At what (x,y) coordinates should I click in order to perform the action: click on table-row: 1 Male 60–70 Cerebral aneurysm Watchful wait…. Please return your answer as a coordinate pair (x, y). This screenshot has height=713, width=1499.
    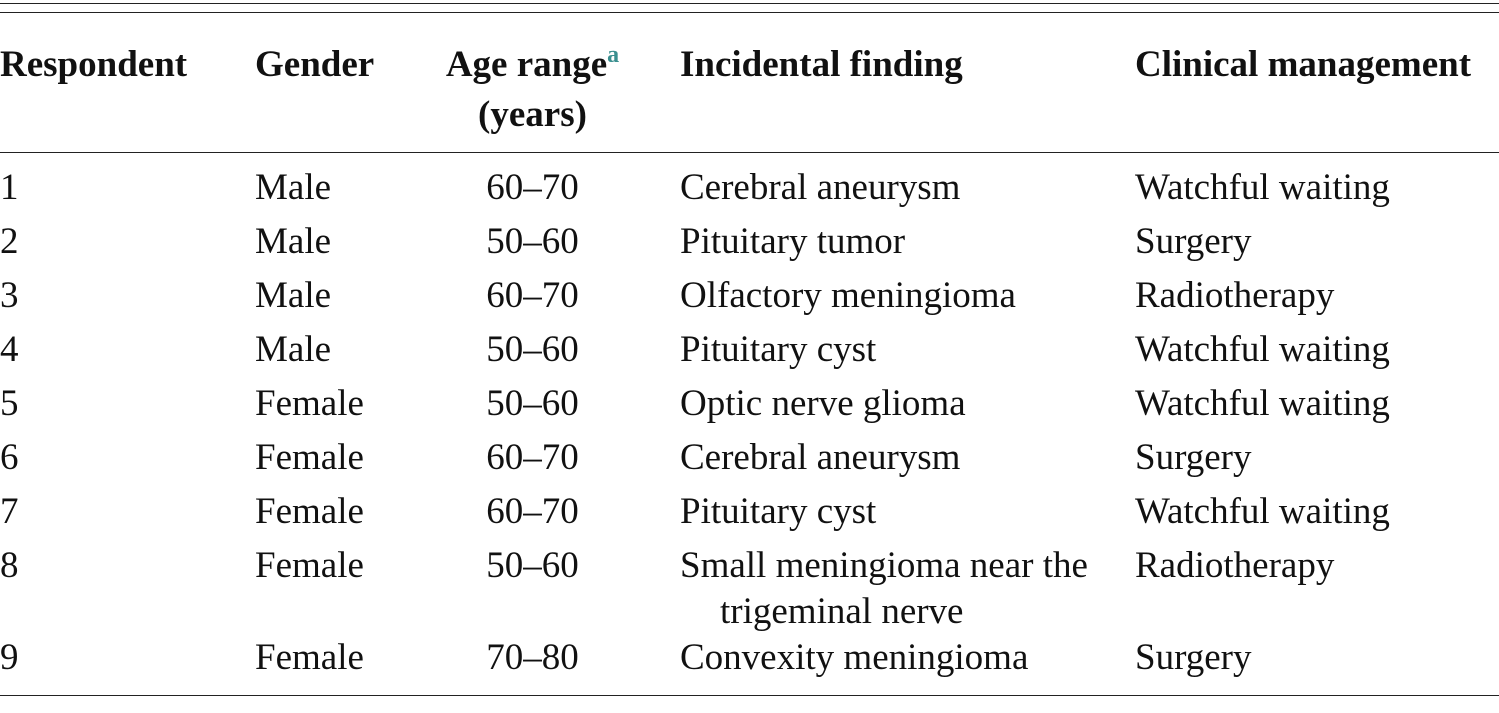
    Looking at the image, I should click on (749, 186).